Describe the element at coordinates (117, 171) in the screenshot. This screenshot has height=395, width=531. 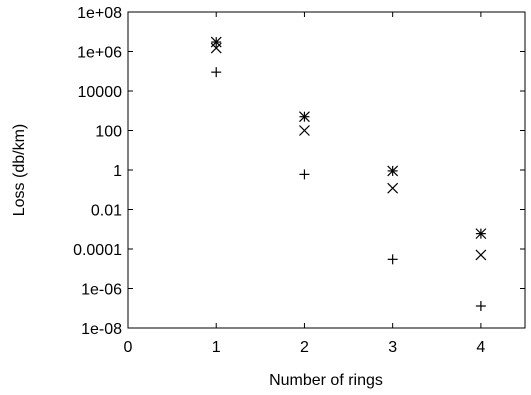
I see `y-tick-label: 1` at that location.